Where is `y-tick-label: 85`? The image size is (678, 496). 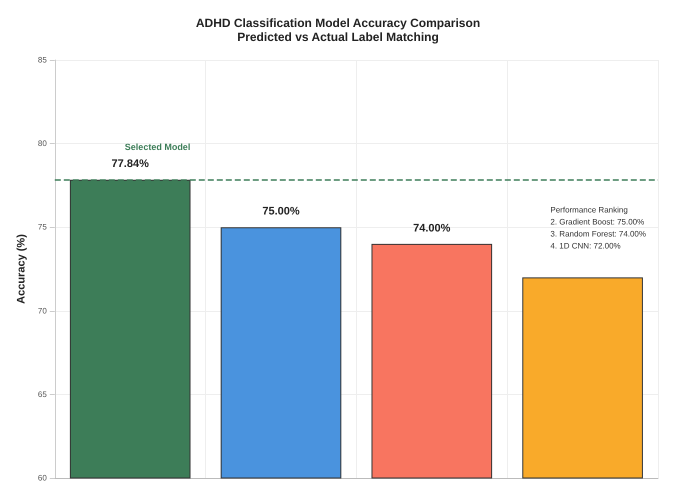
y-tick-label: 85 is located at coordinates (43, 60).